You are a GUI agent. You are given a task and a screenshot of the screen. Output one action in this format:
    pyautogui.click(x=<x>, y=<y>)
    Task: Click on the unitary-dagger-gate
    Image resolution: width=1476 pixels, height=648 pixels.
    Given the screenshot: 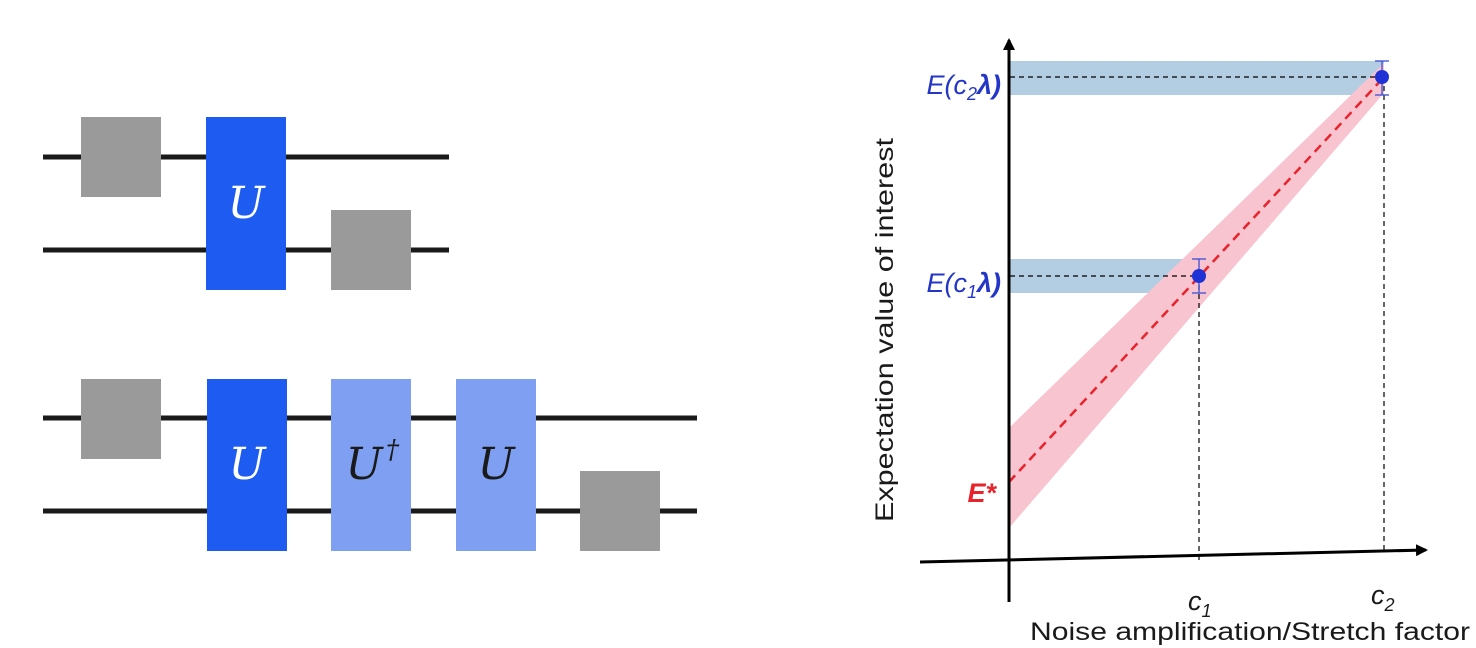 What is the action you would take?
    pyautogui.click(x=371, y=465)
    